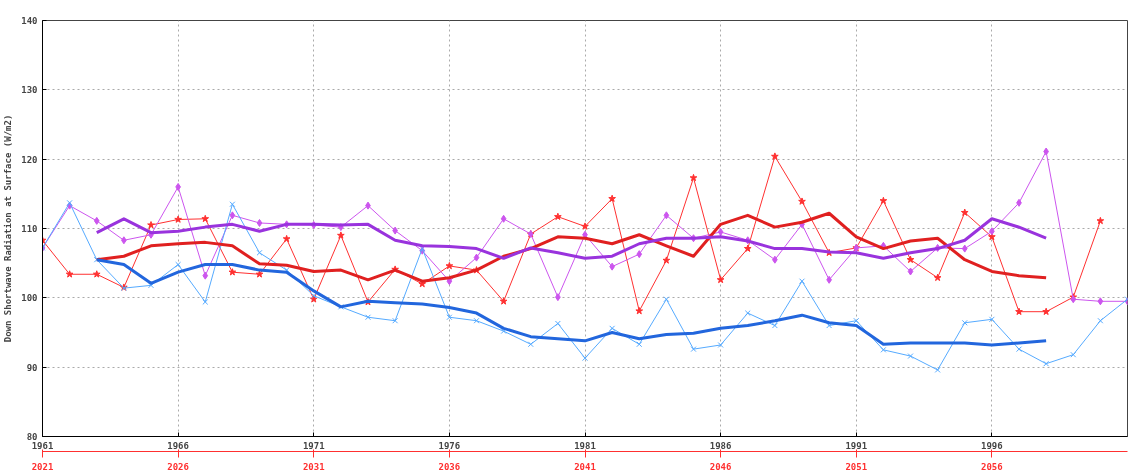 Image resolution: width=1135 pixels, height=472 pixels. Describe the element at coordinates (8, 228) in the screenshot. I see `y-axis-title: Down Shortwave Radiation at Surface (W/m2)` at that location.